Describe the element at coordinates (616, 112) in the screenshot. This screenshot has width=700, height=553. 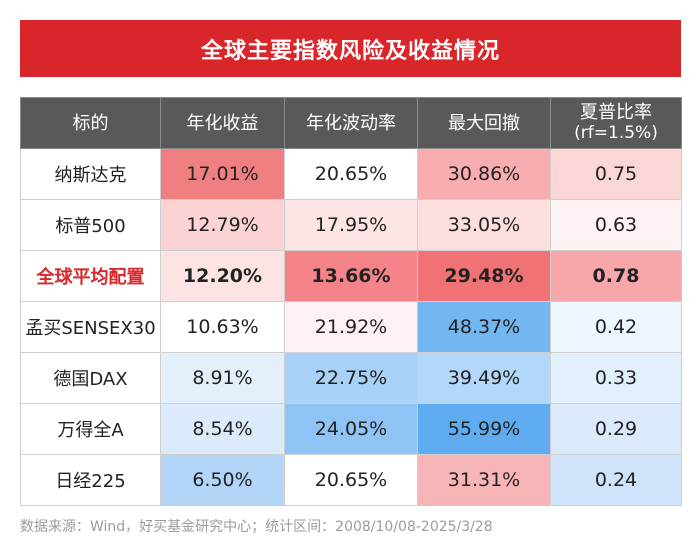
I see `header-sharpe-label: 夏普比率` at that location.